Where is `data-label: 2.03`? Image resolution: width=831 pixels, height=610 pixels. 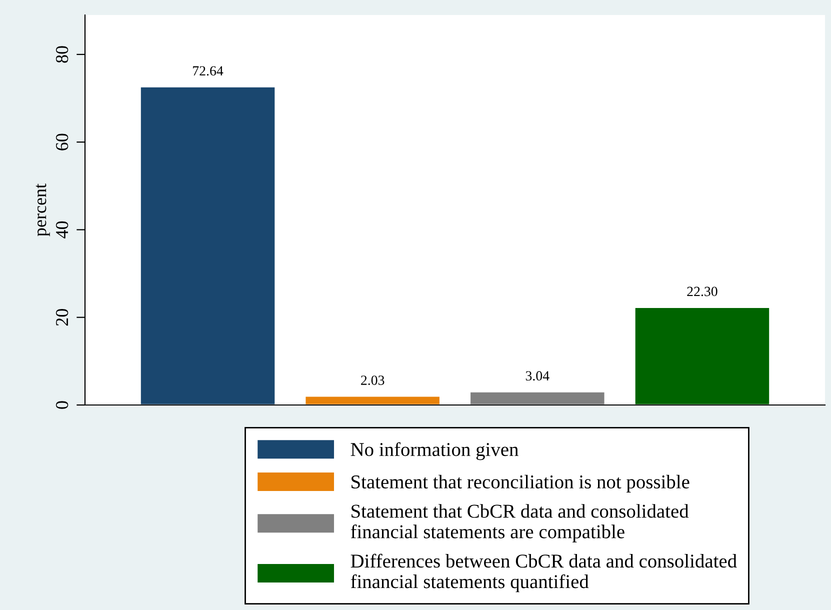 data-label: 2.03 is located at coordinates (372, 381).